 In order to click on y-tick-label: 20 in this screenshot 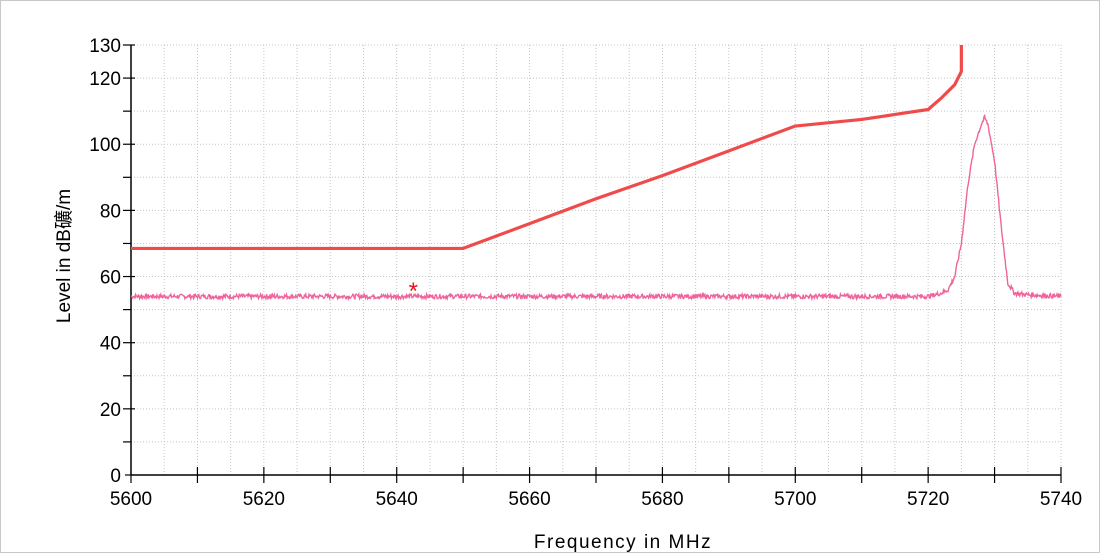, I will do `click(110, 410)`.